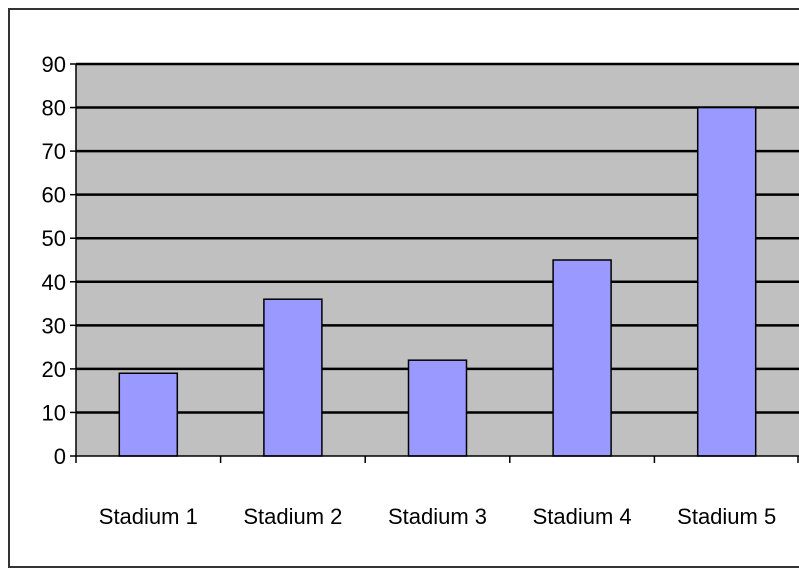 This screenshot has width=799, height=568. What do you see at coordinates (726, 516) in the screenshot?
I see `x-tick-label-5: Stadium 5` at bounding box center [726, 516].